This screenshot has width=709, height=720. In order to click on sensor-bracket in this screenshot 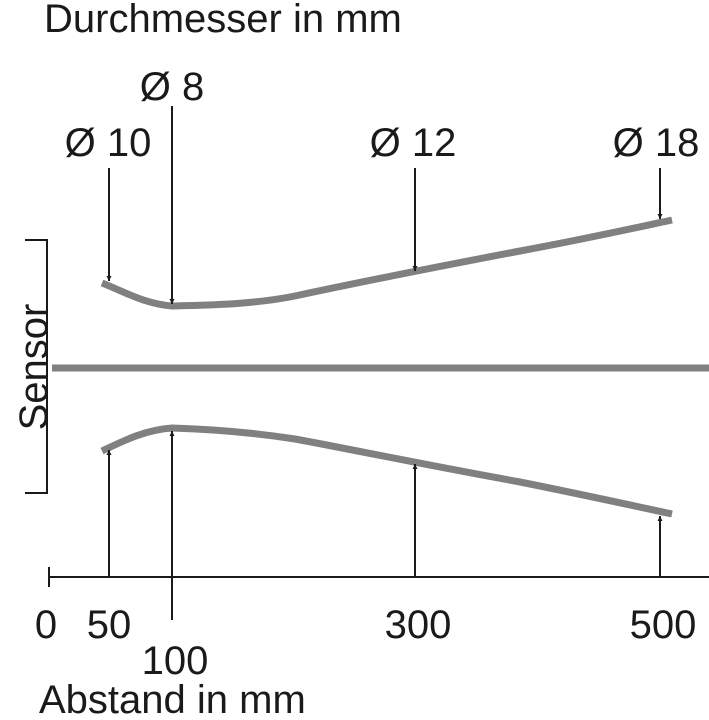, I will do `click(36, 366)`.